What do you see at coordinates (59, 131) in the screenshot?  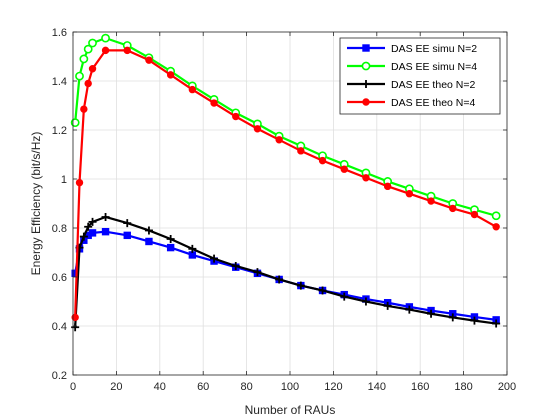 I see `y-tick-label: 1.2` at bounding box center [59, 131].